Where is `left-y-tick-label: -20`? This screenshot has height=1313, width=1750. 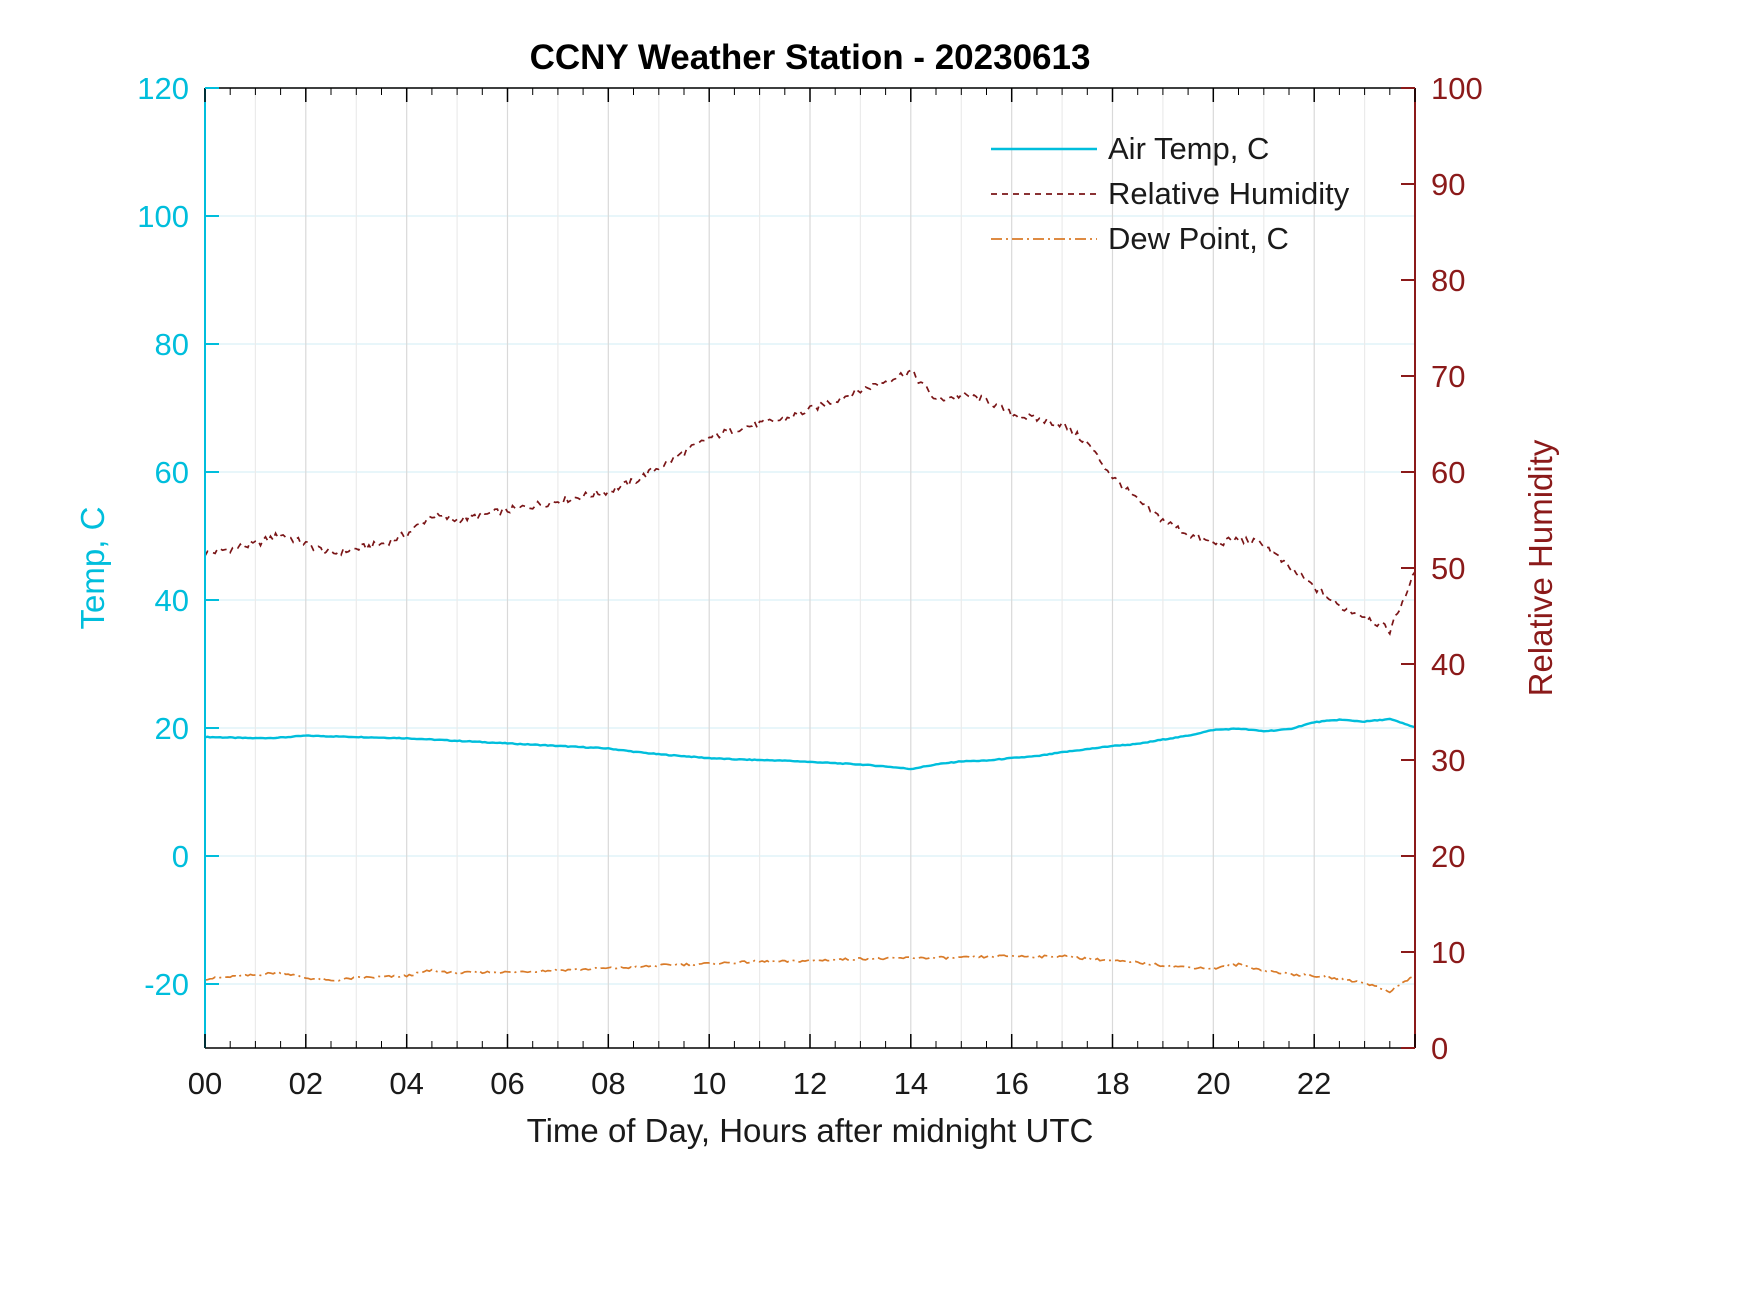
left-y-tick-label: -20 is located at coordinates (166, 984).